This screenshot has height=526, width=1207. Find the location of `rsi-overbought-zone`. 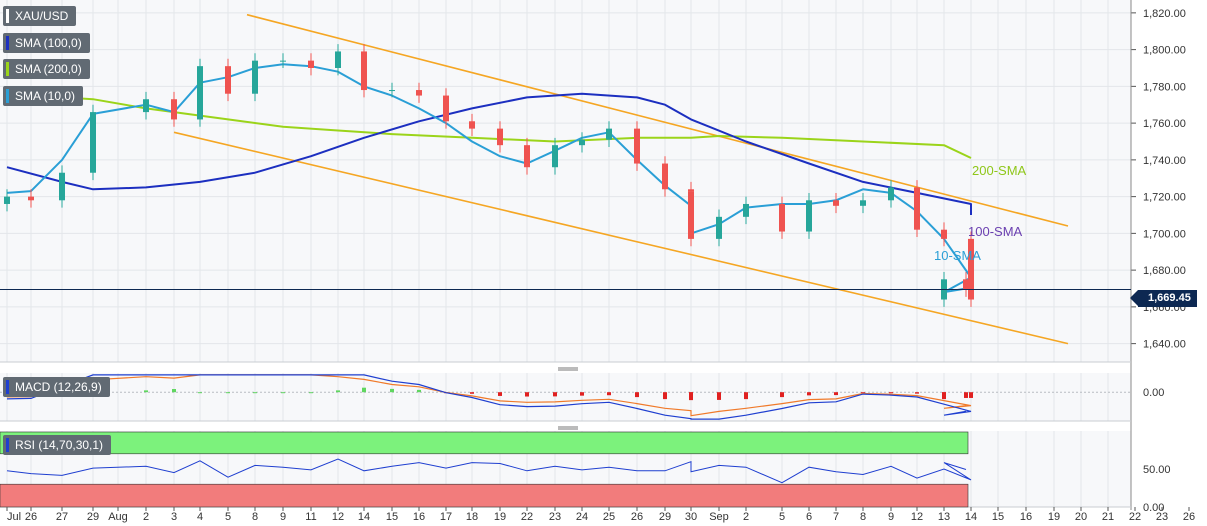

rsi-overbought-zone is located at coordinates (484, 443).